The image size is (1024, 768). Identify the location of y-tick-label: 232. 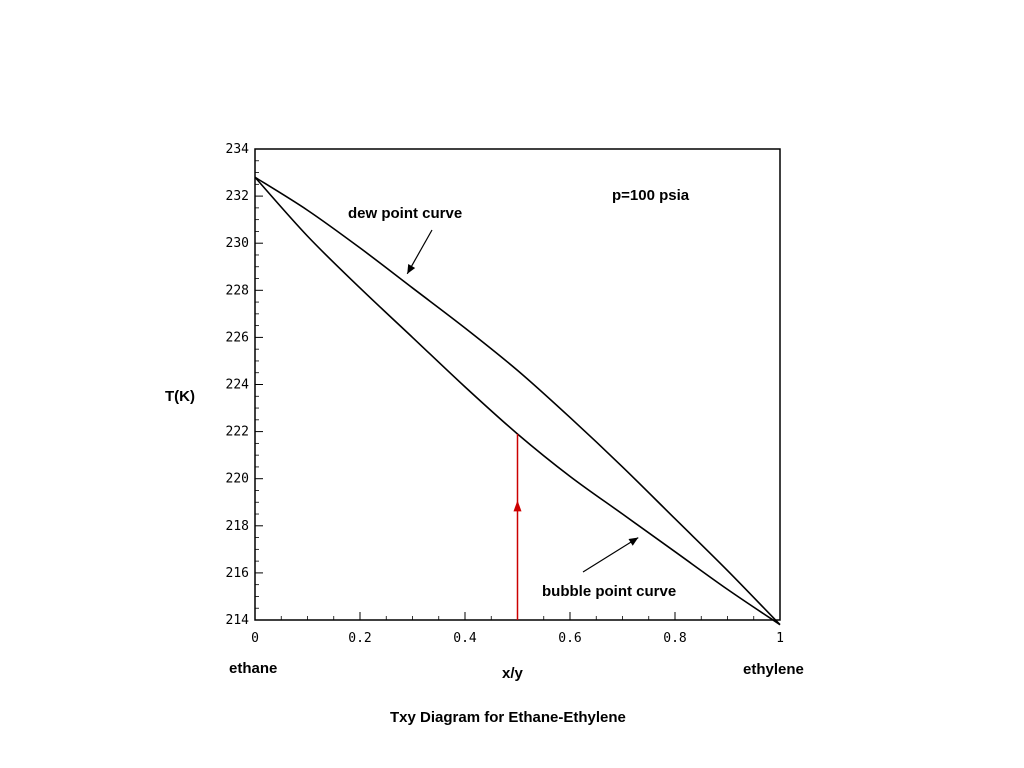
(237, 196).